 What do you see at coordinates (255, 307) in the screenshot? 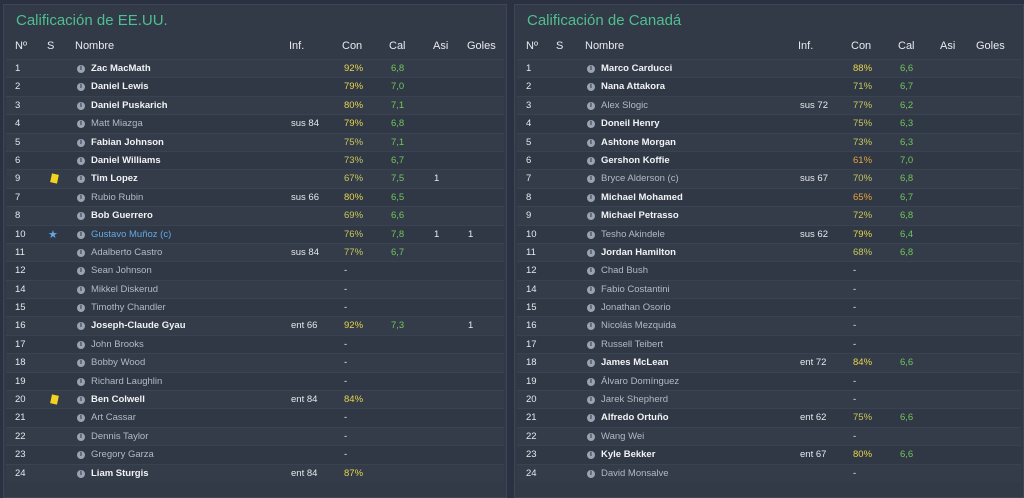
I see `player-row: 15 i Timothy Chandler -` at bounding box center [255, 307].